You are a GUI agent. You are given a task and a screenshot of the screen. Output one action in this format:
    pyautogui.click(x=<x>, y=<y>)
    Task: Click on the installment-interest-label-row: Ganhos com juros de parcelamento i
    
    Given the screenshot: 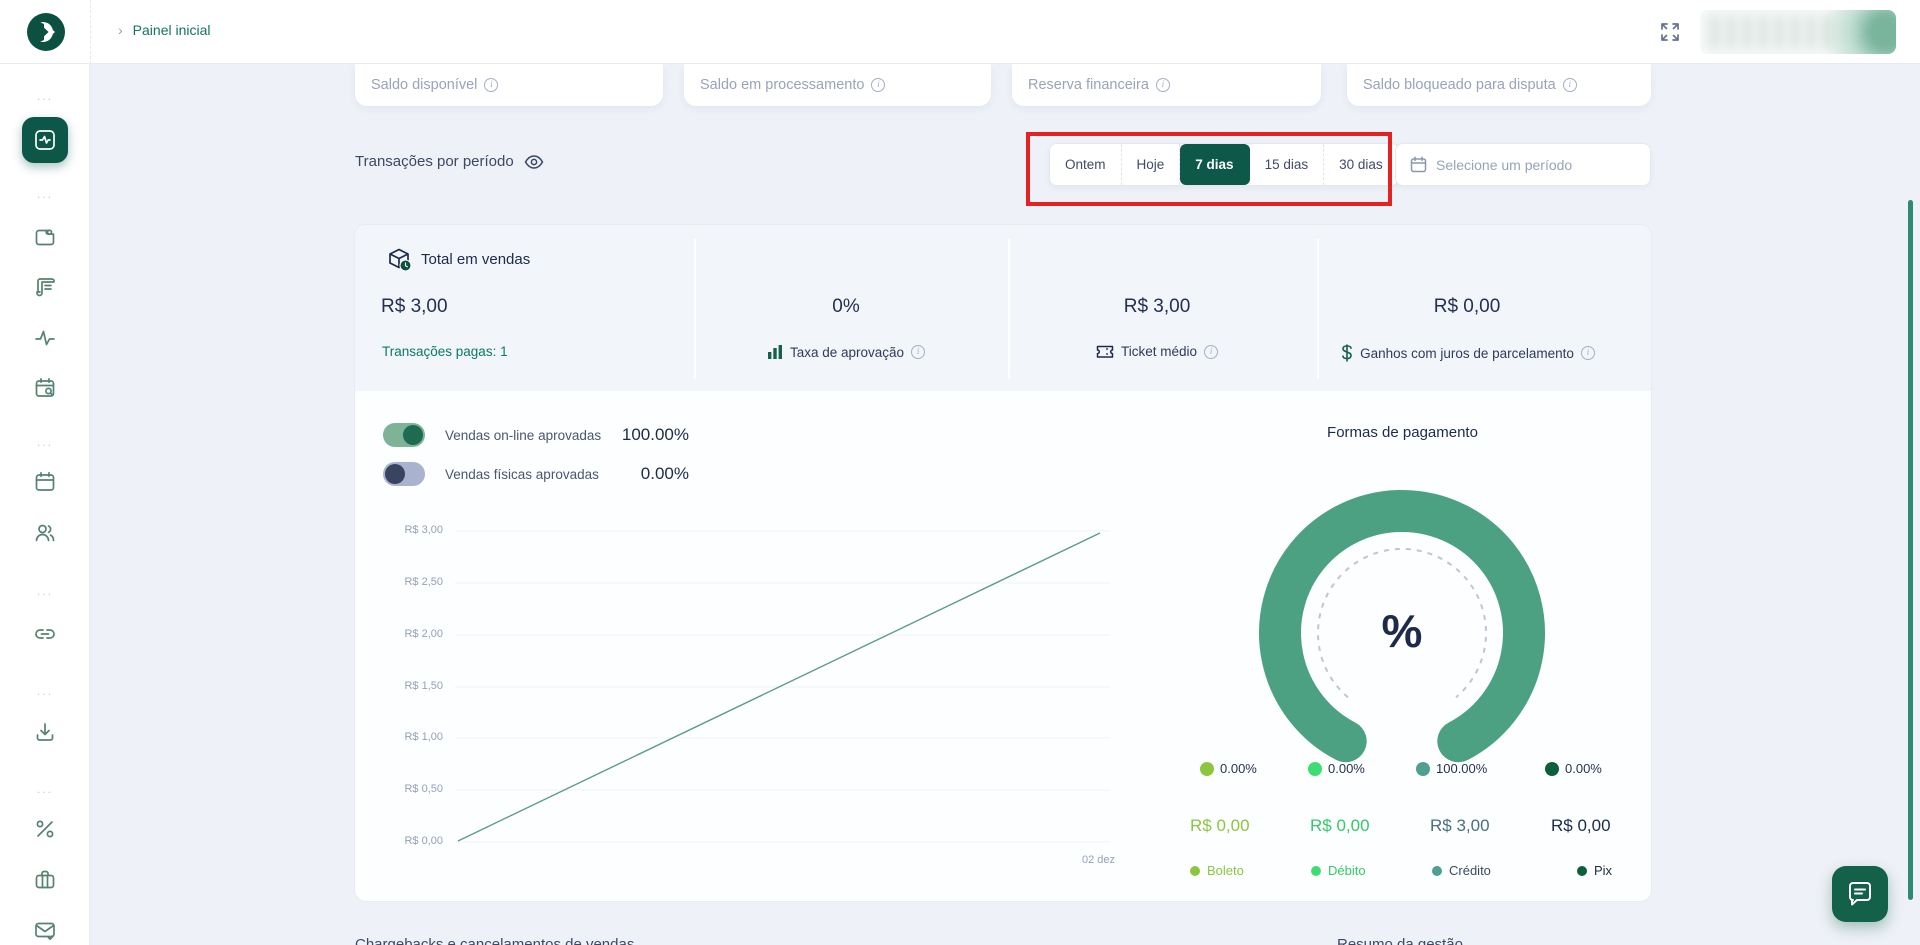 What is the action you would take?
    pyautogui.click(x=1468, y=353)
    